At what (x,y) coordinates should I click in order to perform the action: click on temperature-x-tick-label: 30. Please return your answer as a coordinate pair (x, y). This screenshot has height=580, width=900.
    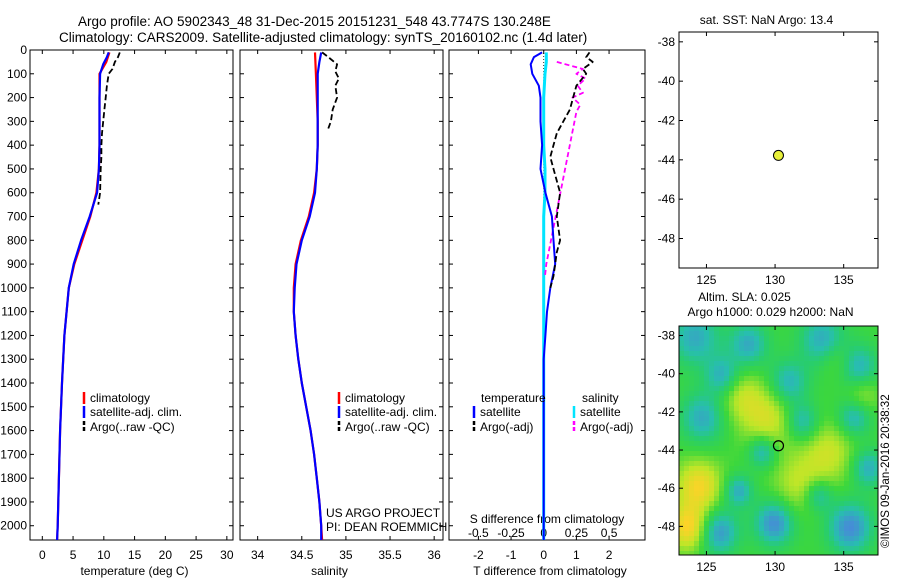
    Looking at the image, I should click on (227, 555).